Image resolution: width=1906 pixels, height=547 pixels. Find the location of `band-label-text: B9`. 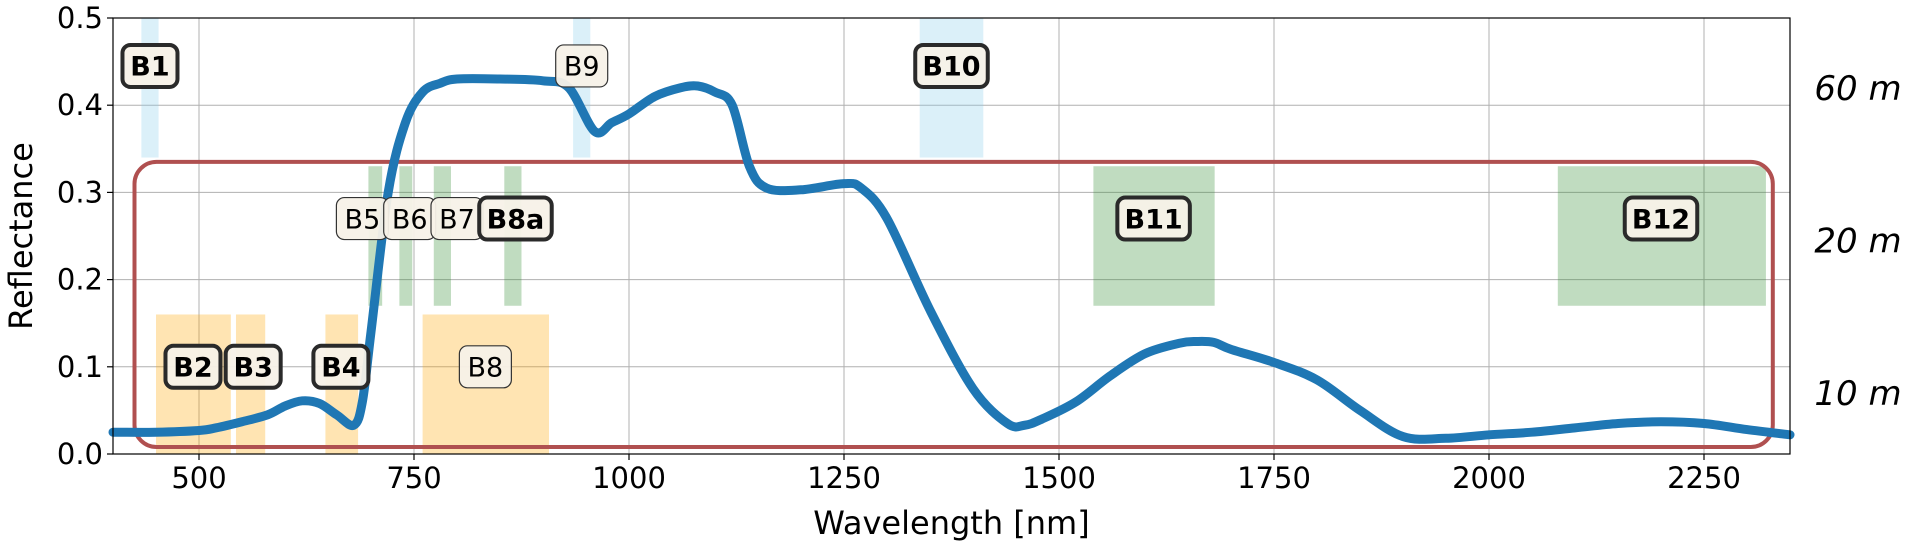

band-label-text: B9 is located at coordinates (582, 67).